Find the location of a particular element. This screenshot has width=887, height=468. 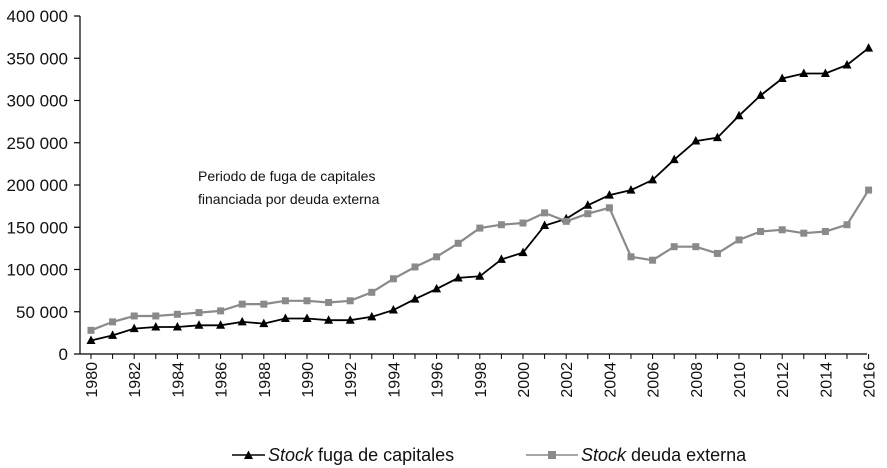

legend-label-external-debt: Stock deuda externa is located at coordinates (664, 455).